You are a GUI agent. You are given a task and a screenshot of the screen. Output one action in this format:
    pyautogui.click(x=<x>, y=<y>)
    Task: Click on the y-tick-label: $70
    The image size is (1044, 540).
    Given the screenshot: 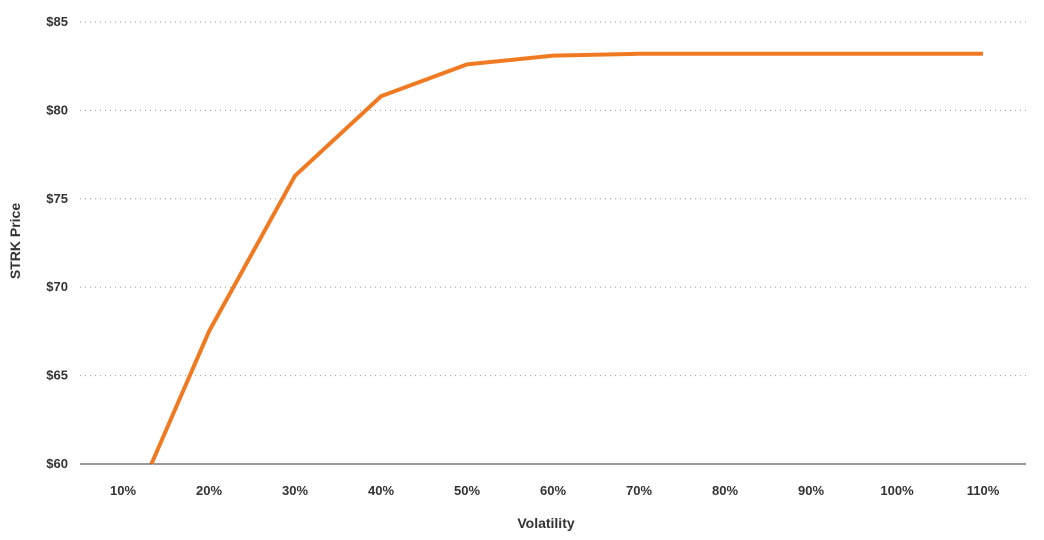 What is the action you would take?
    pyautogui.click(x=57, y=286)
    